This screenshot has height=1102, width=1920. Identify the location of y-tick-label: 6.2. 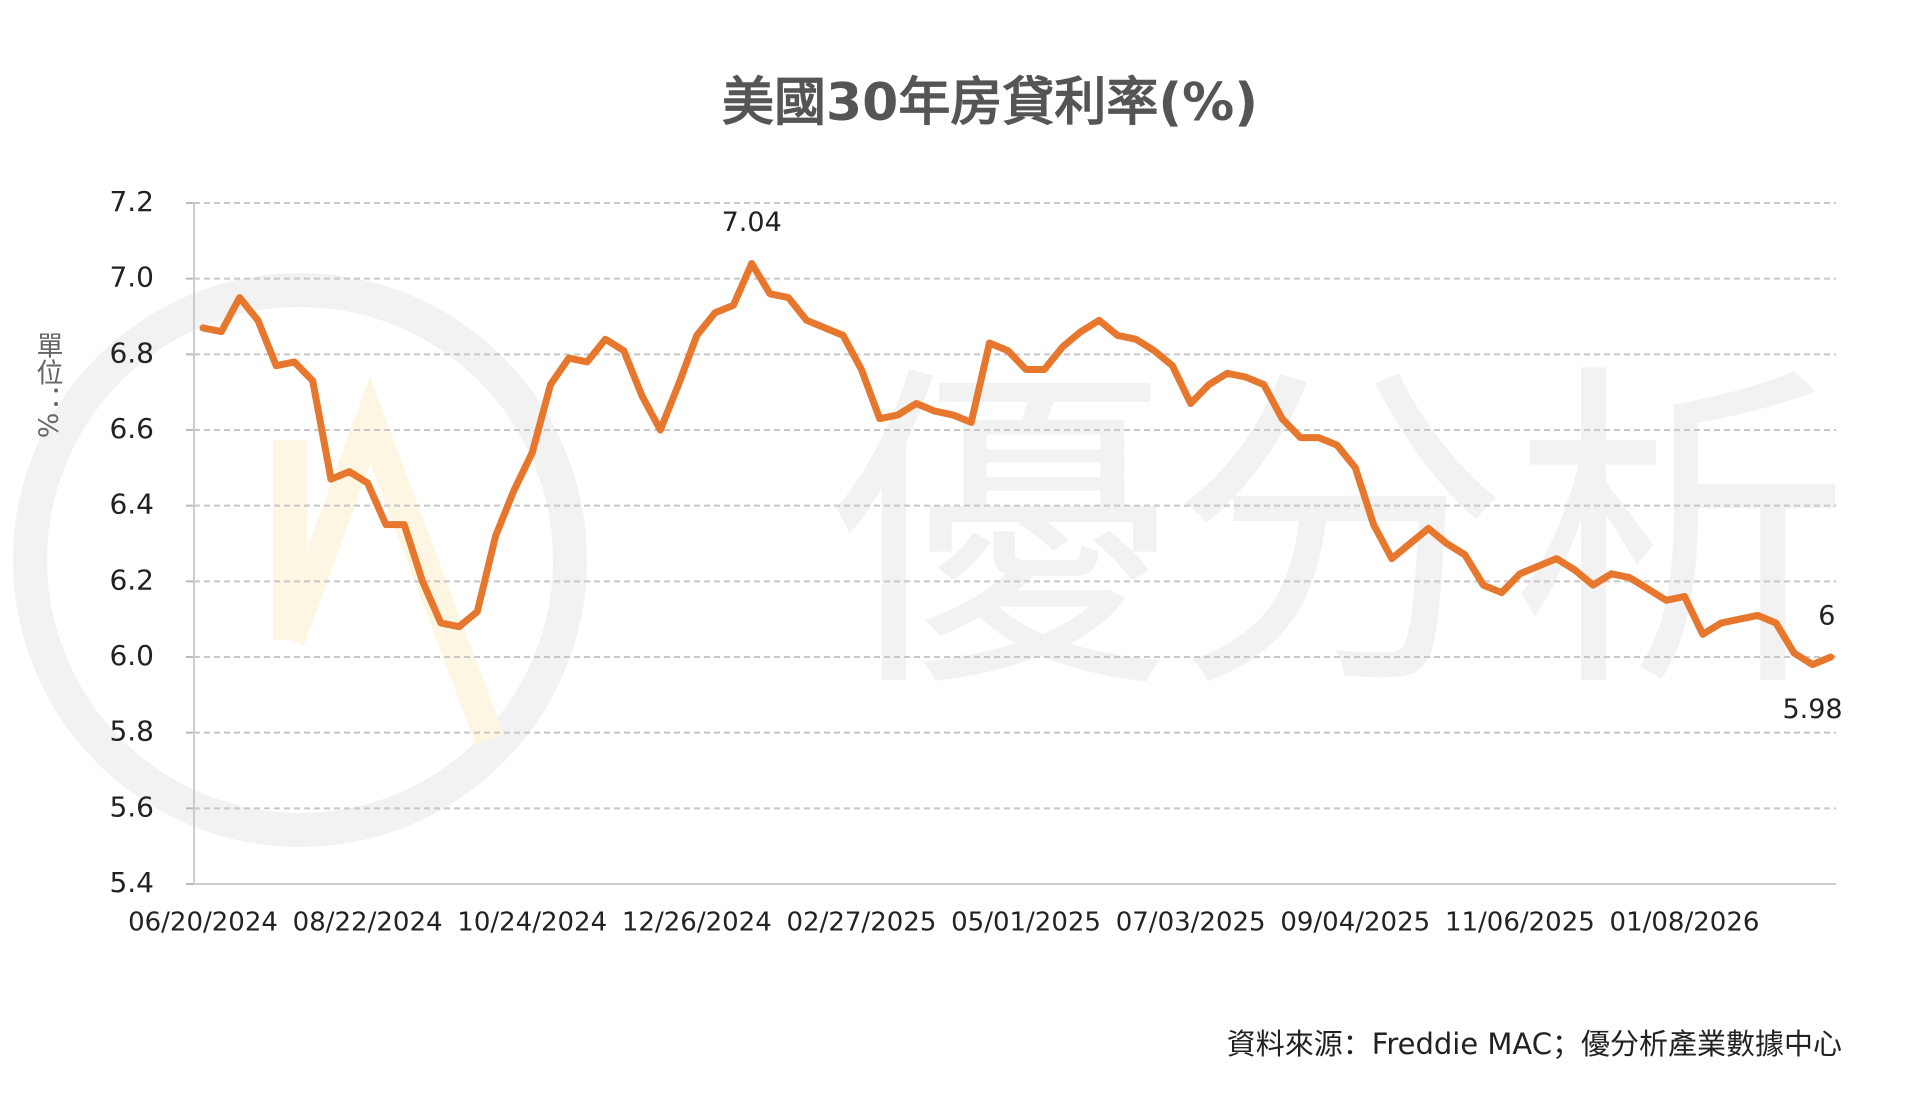
(131, 579).